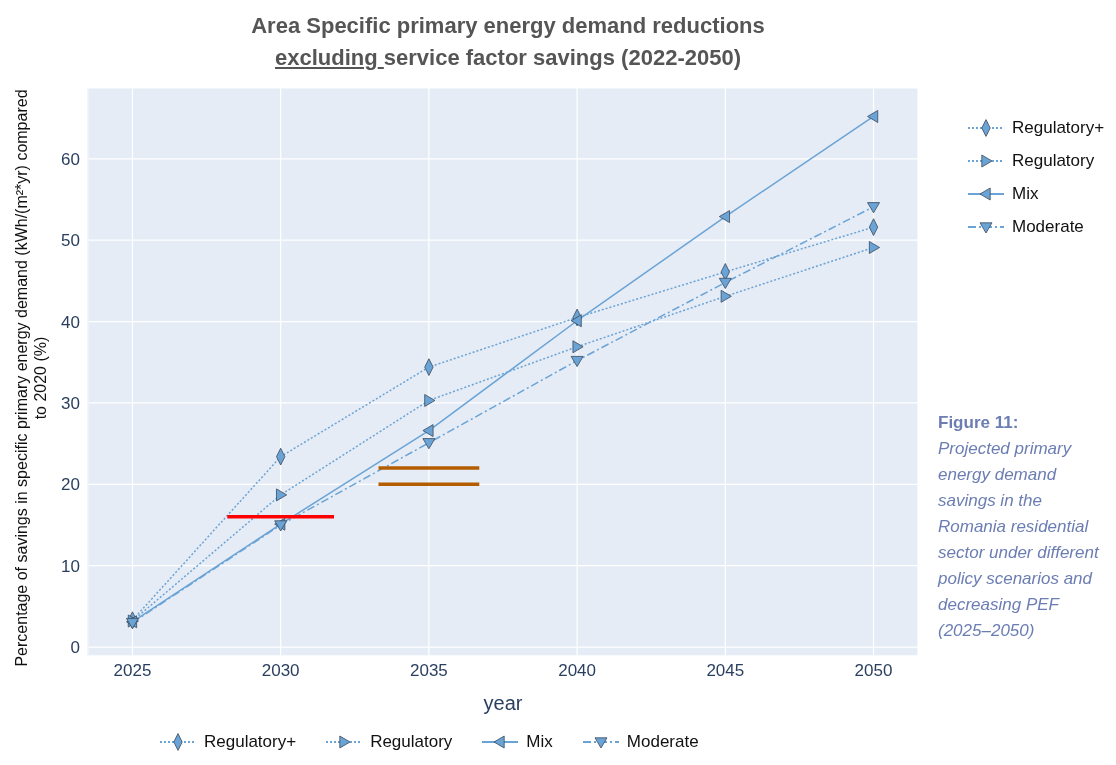 The image size is (1116, 765). Describe the element at coordinates (1048, 226) in the screenshot. I see `text: Moderate` at that location.